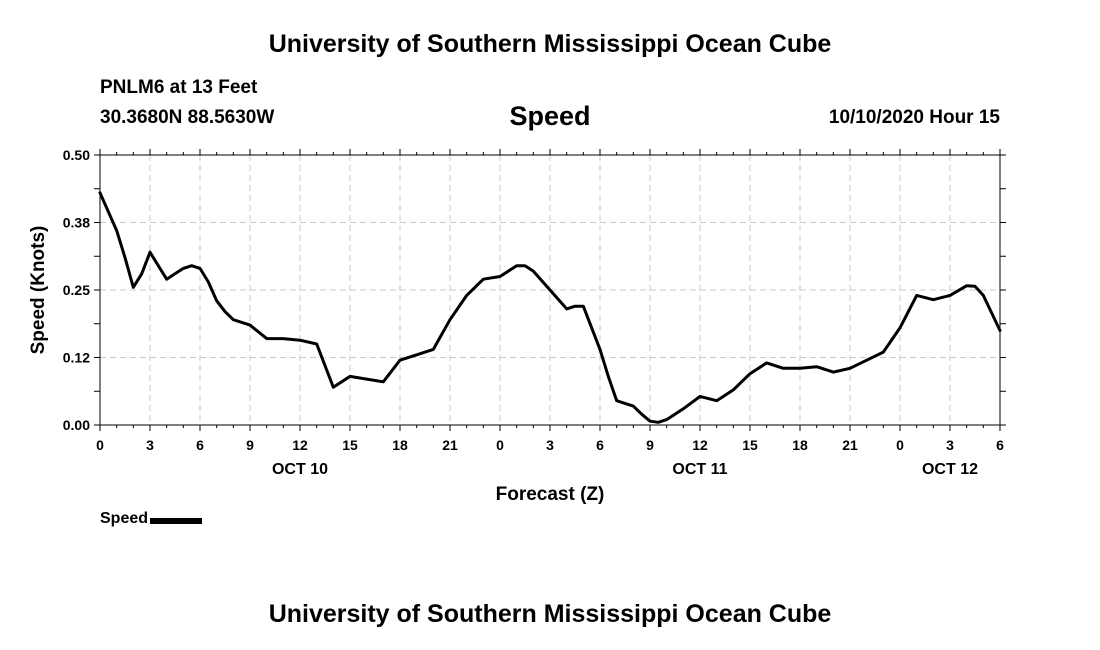 This screenshot has width=1100, height=650. What do you see at coordinates (187, 117) in the screenshot?
I see `coordinates-label: 30.3680N 88.5630W` at bounding box center [187, 117].